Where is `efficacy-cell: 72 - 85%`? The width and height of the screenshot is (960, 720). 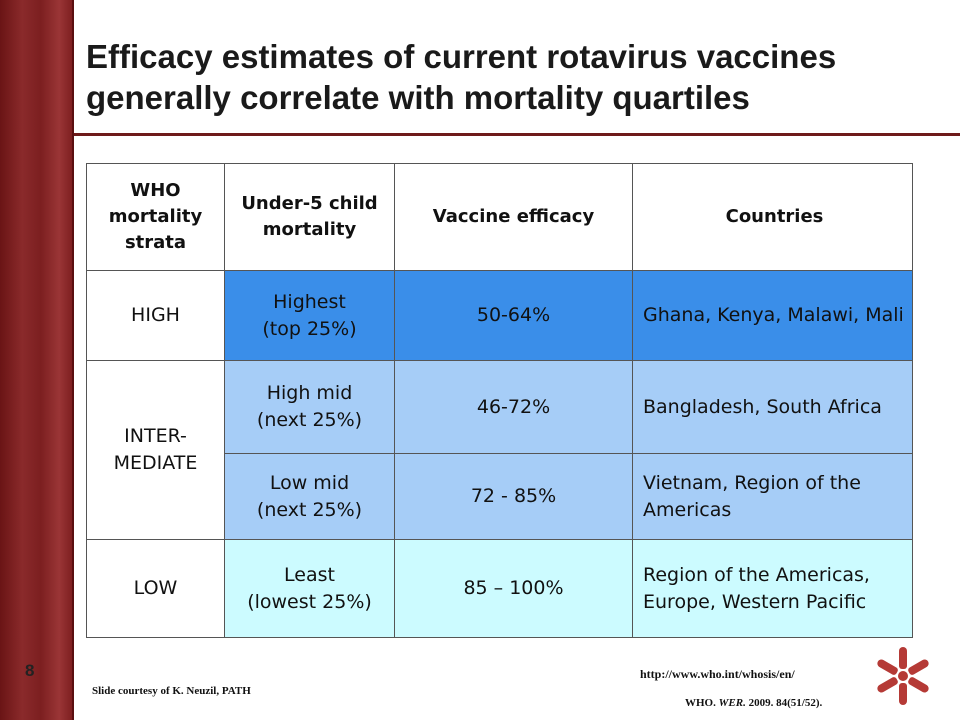
efficacy-cell: 72 - 85% is located at coordinates (513, 496).